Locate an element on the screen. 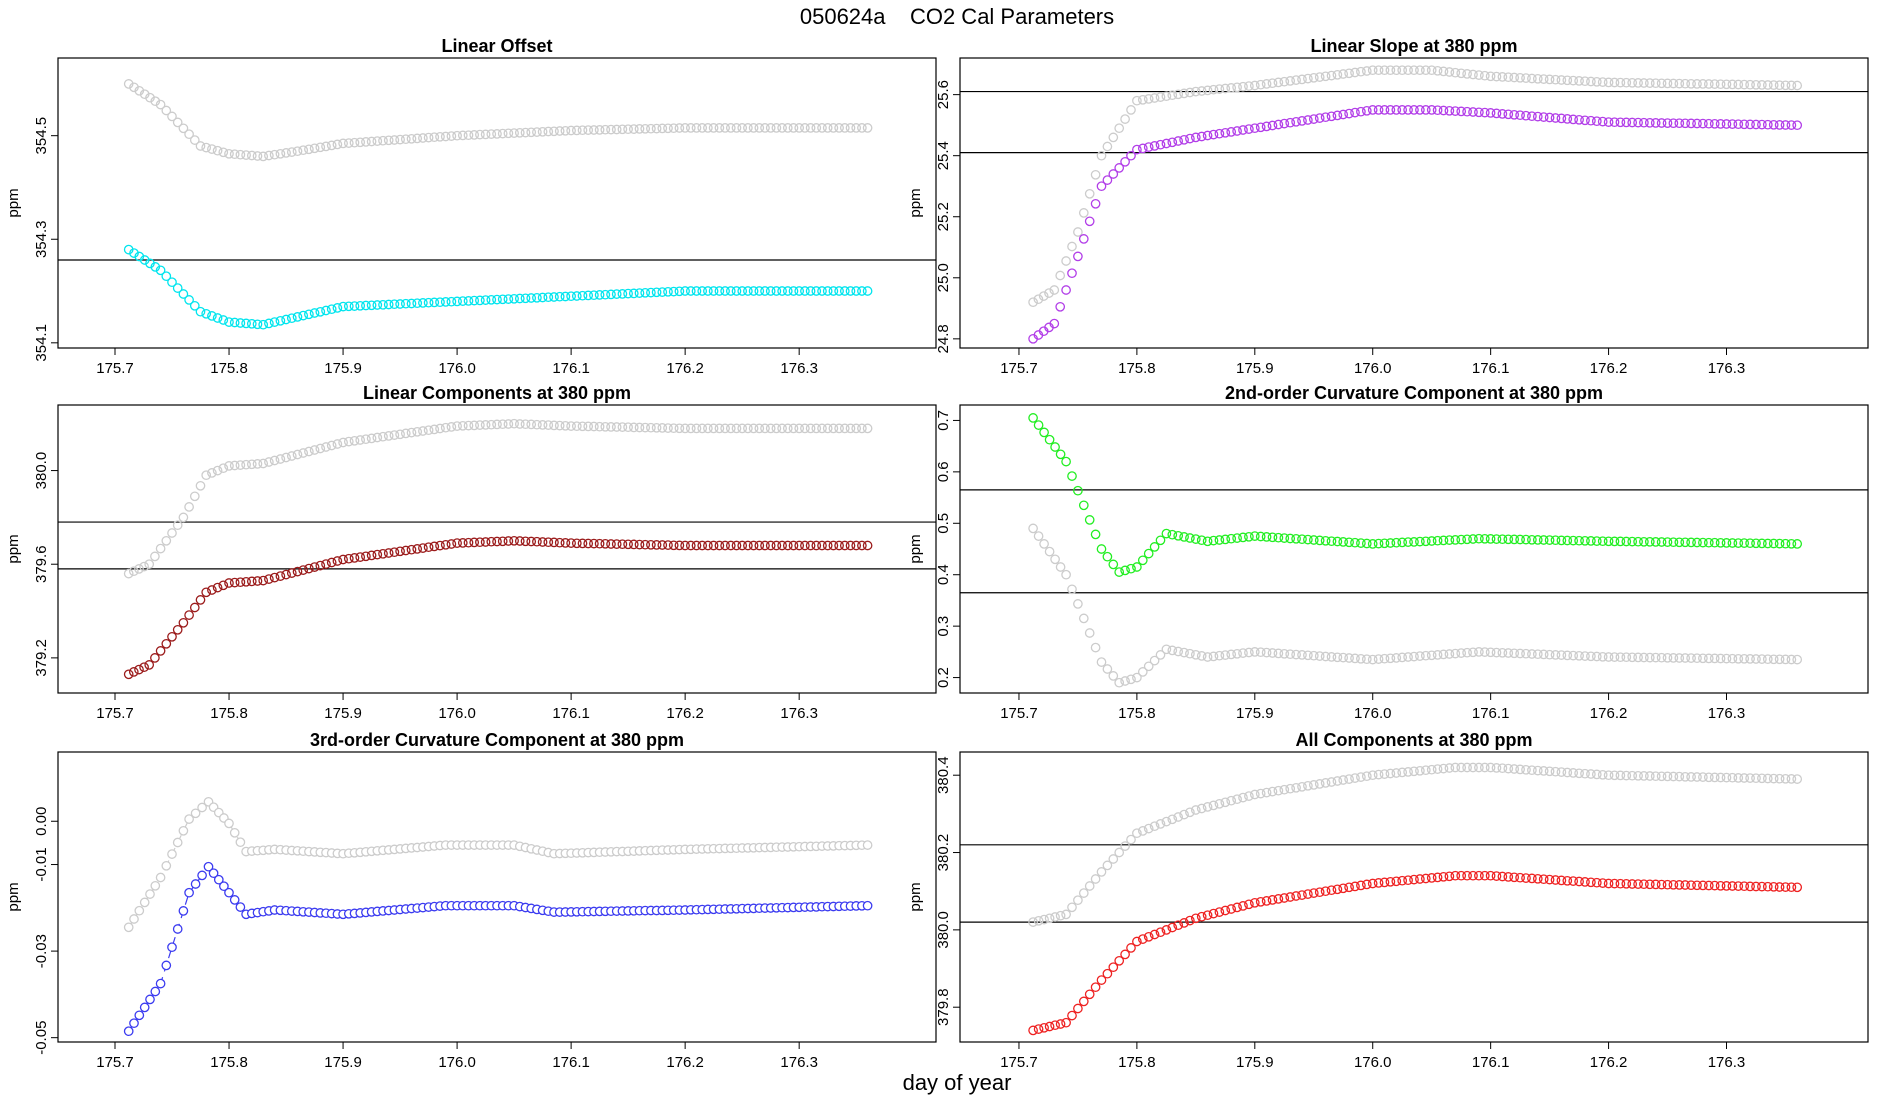 This screenshot has height=1100, width=1900. x-tick-label: 175.8 is located at coordinates (229, 713).